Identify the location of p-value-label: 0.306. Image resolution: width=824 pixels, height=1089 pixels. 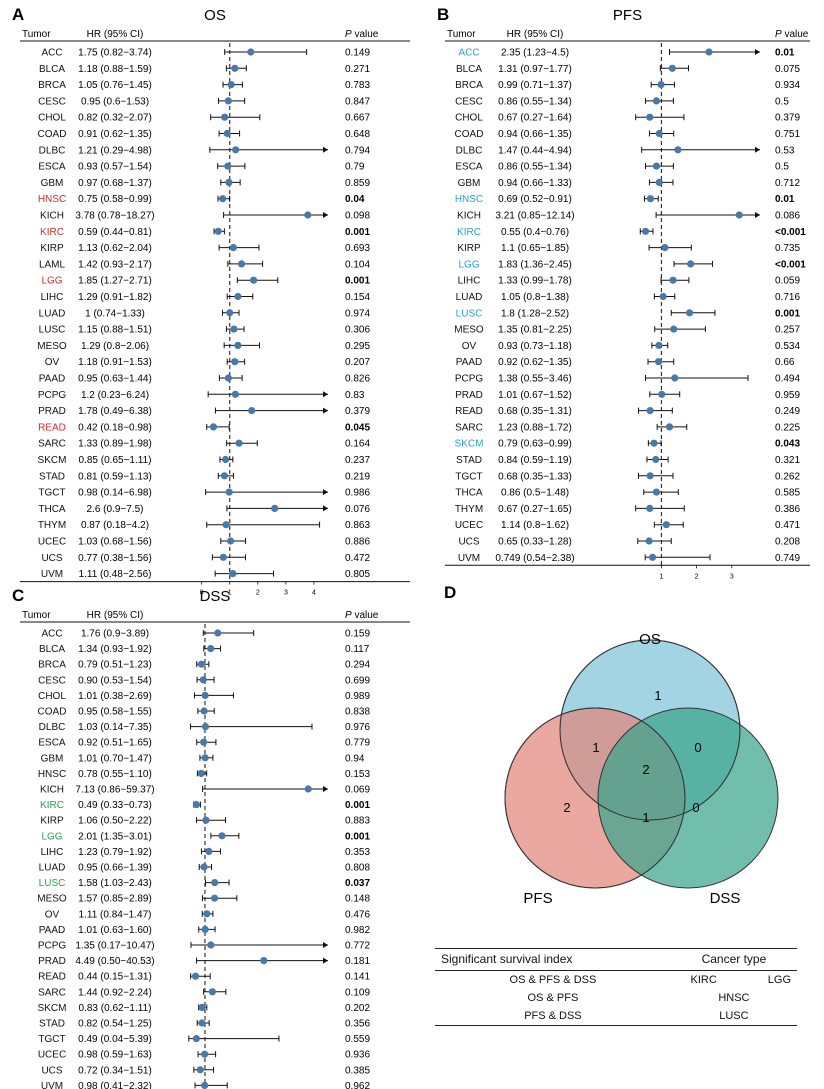
(357, 330).